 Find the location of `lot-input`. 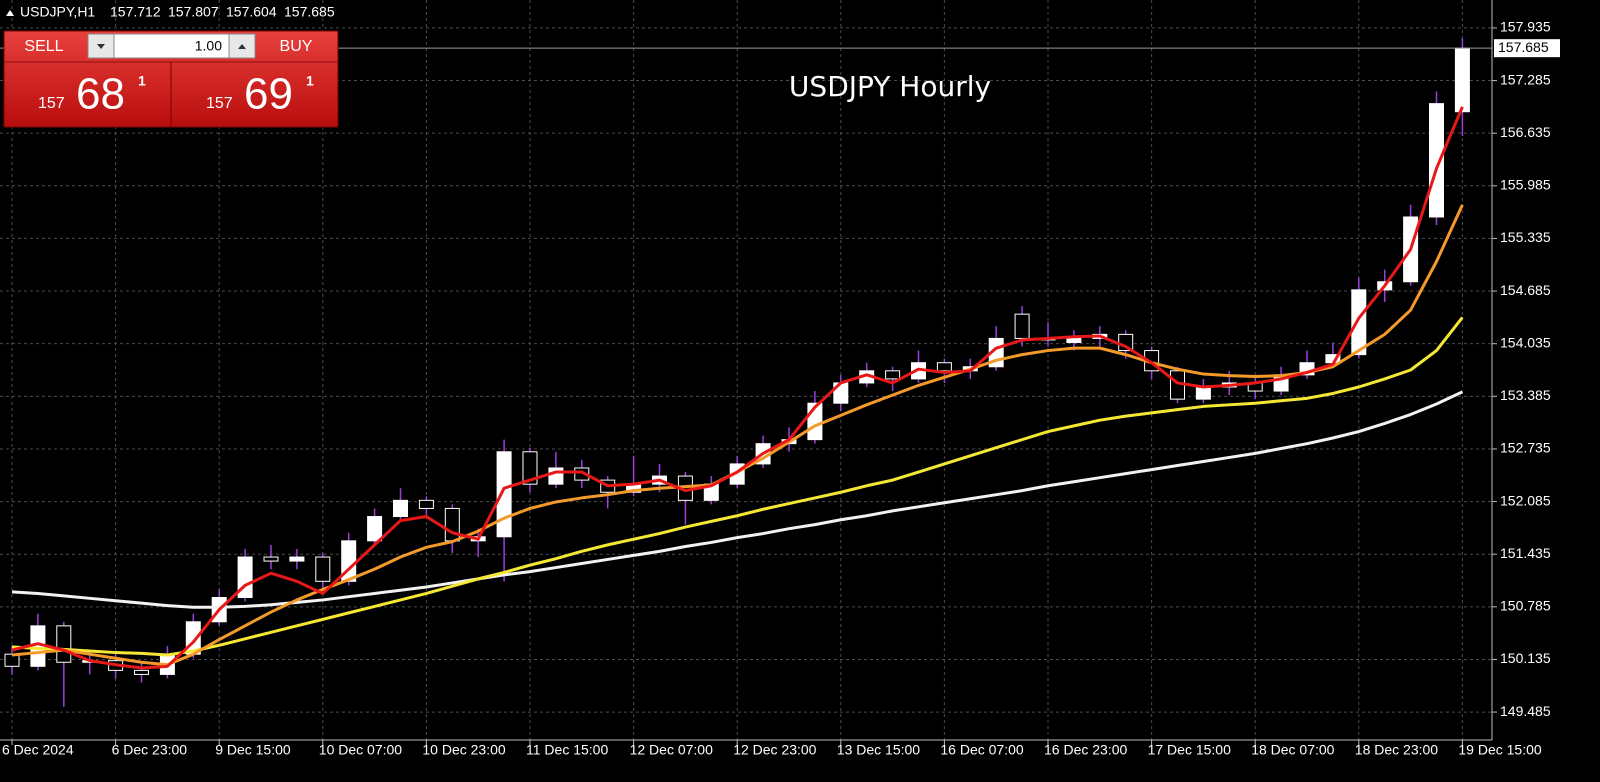

lot-input is located at coordinates (171, 46).